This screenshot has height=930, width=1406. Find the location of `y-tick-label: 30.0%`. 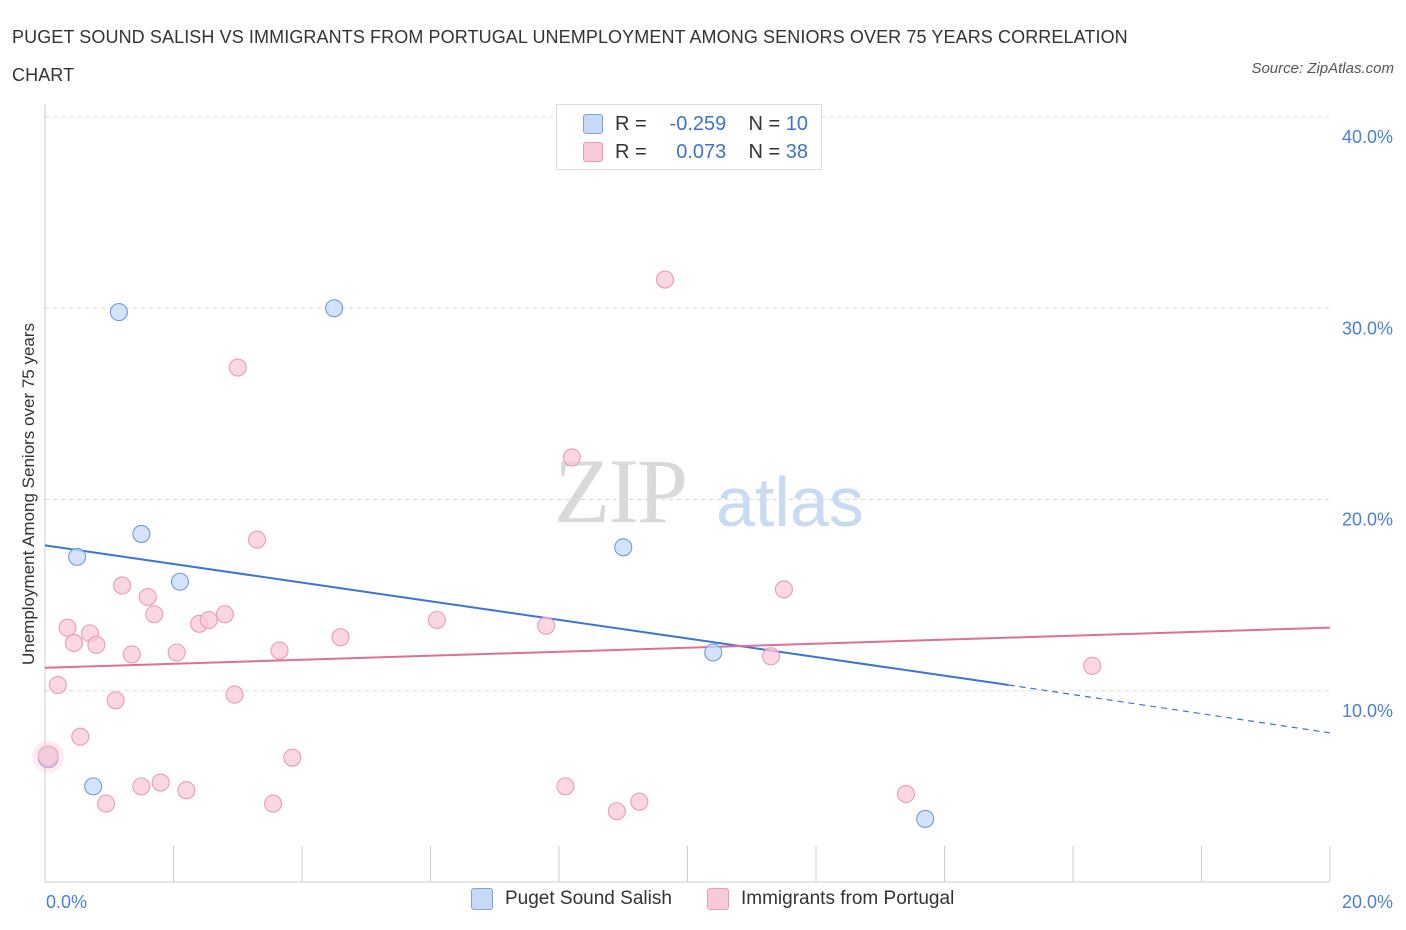

y-tick-label: 30.0% is located at coordinates (1367, 328).